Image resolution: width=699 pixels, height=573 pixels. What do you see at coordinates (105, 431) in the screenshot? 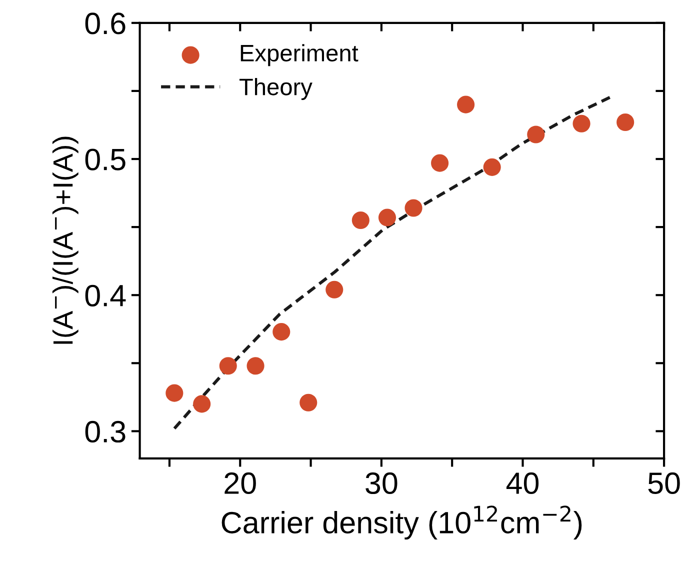
I see `y-tick-label: 0.3` at bounding box center [105, 431].